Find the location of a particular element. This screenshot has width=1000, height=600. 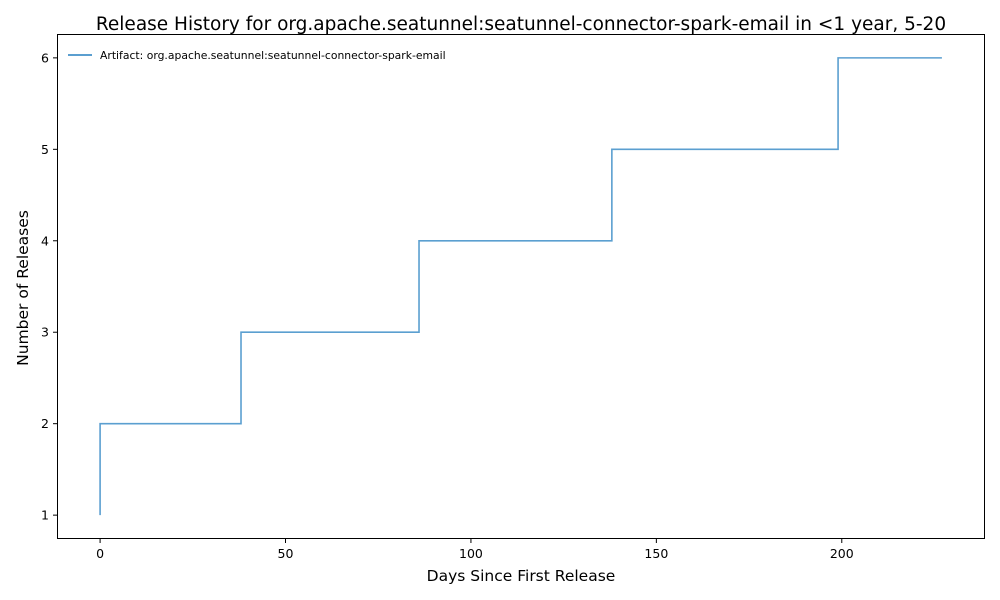

y-tick-label: 6 is located at coordinates (45, 57).